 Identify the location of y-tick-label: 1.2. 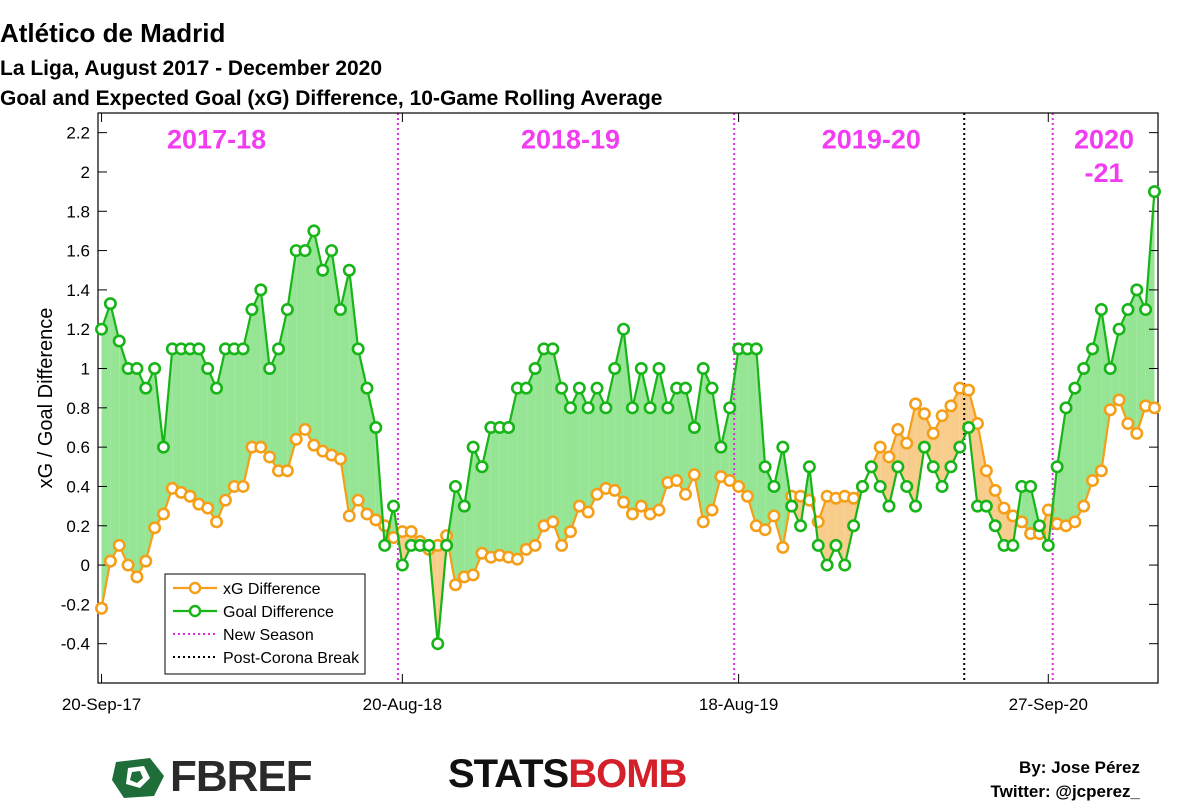
(78, 329).